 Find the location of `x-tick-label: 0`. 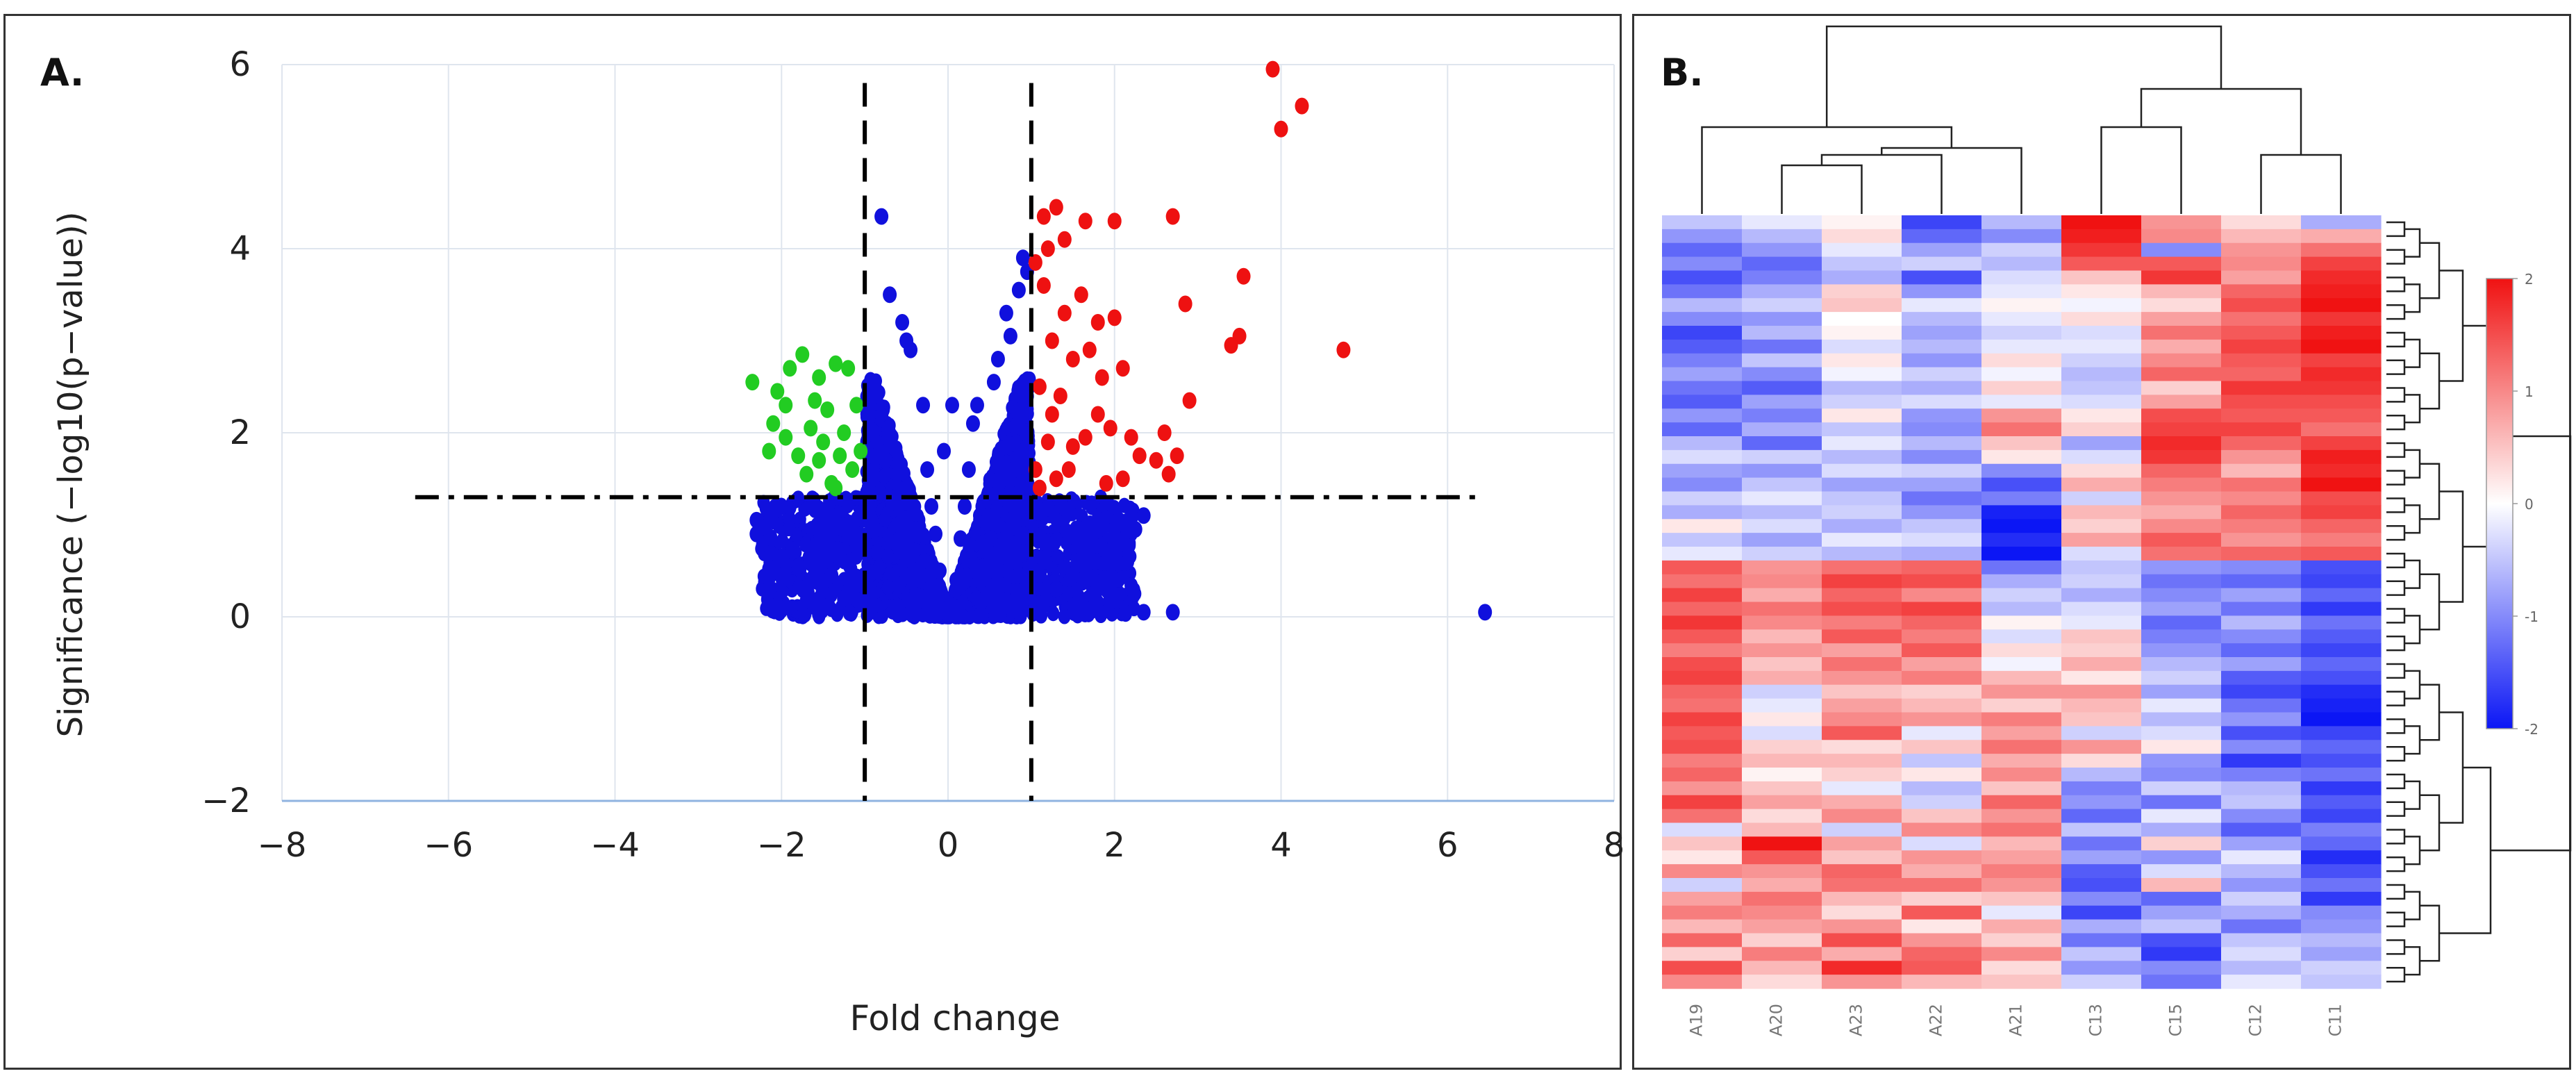

x-tick-label: 0 is located at coordinates (948, 845).